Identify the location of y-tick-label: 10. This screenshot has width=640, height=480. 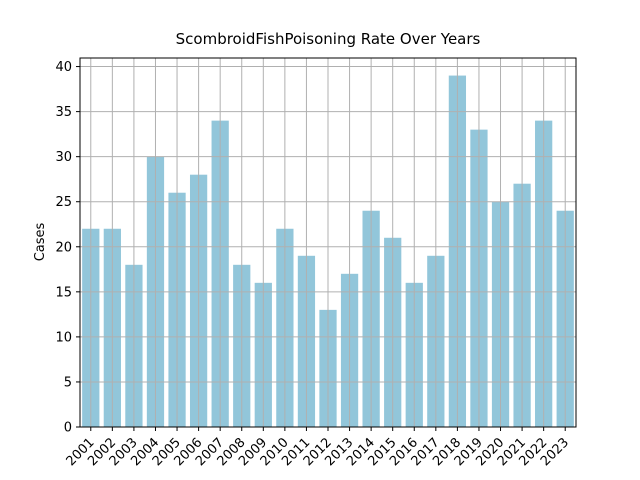
(63, 337).